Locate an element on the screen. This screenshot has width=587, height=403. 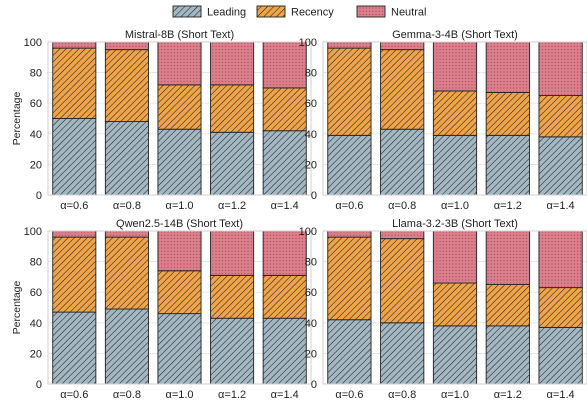
legend-label-neutral: Neutral is located at coordinates (408, 13).